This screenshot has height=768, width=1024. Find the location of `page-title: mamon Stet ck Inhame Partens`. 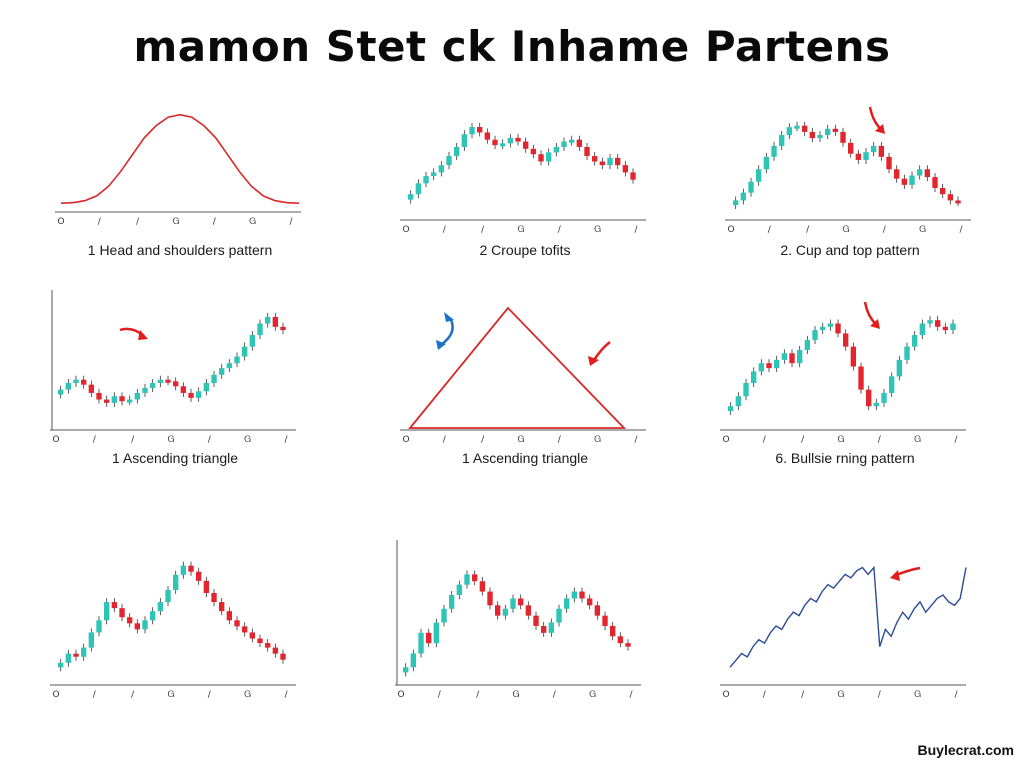

page-title: mamon Stet ck Inhame Partens is located at coordinates (512, 46).